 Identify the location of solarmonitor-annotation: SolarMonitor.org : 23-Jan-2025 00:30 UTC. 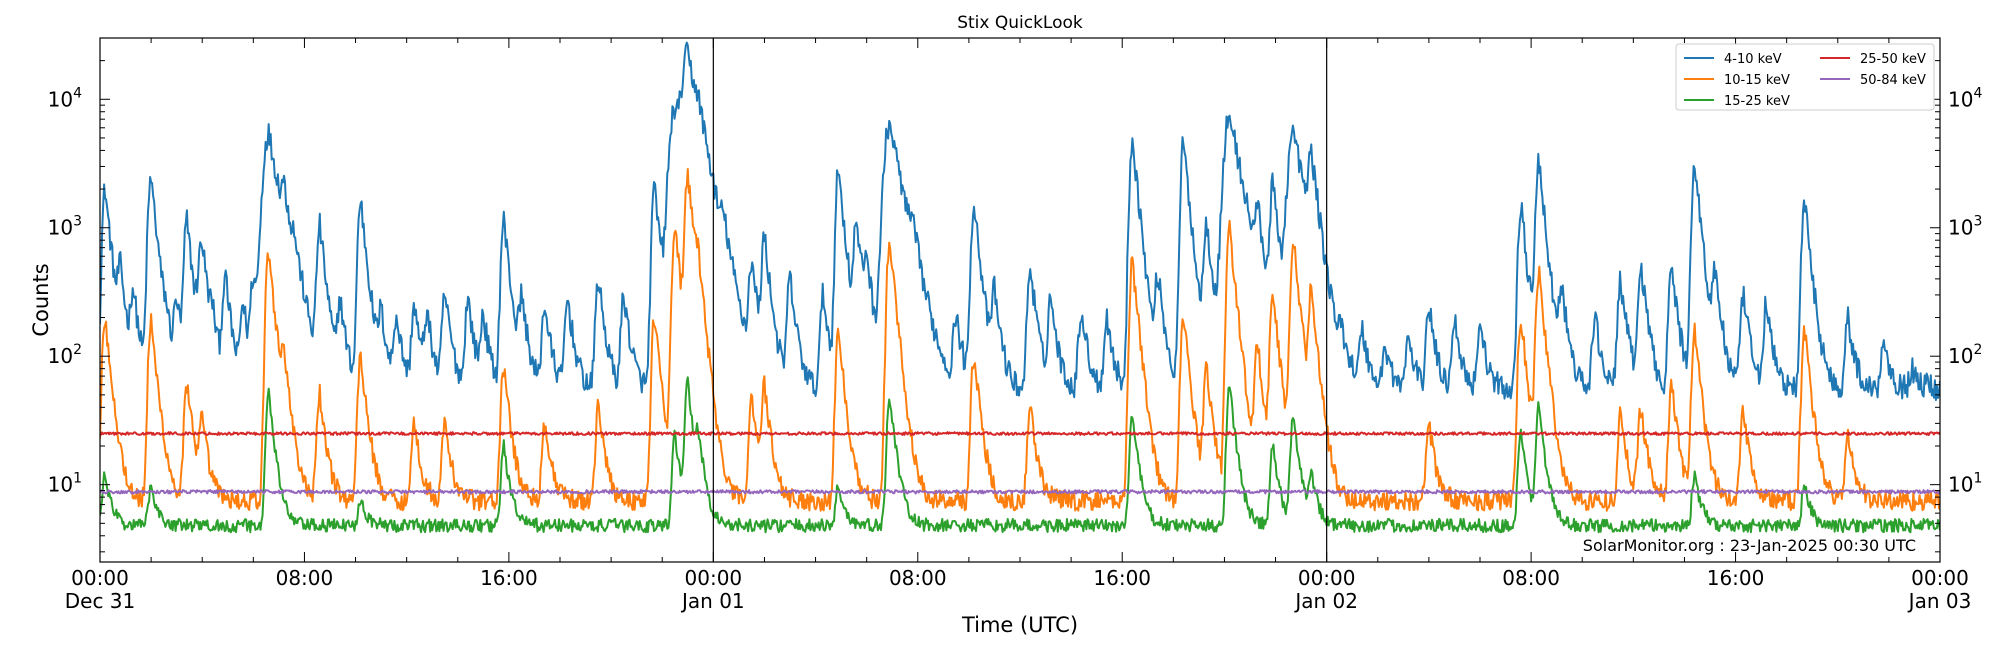
(1749, 545).